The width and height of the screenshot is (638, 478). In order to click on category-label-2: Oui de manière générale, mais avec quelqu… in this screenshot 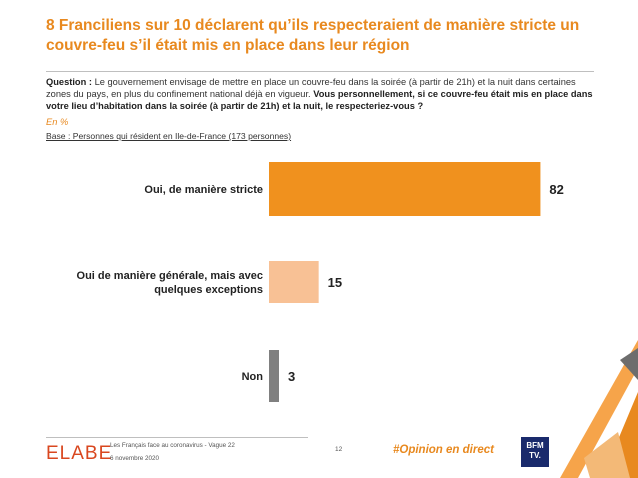, I will do `click(170, 283)`.